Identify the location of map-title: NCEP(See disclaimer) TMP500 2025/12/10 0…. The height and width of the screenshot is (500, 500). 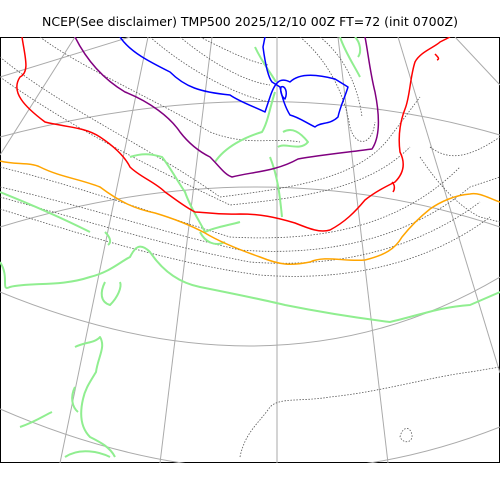
(249, 21).